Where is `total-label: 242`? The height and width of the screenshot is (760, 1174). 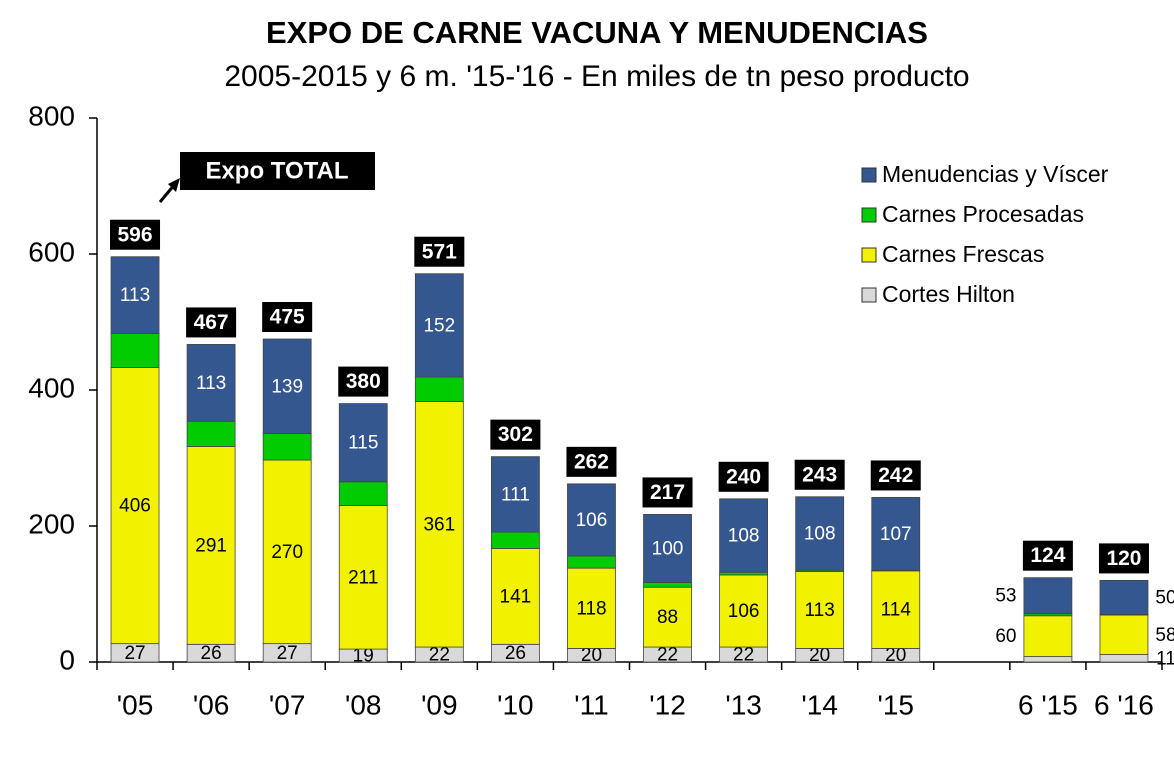 total-label: 242 is located at coordinates (895, 475).